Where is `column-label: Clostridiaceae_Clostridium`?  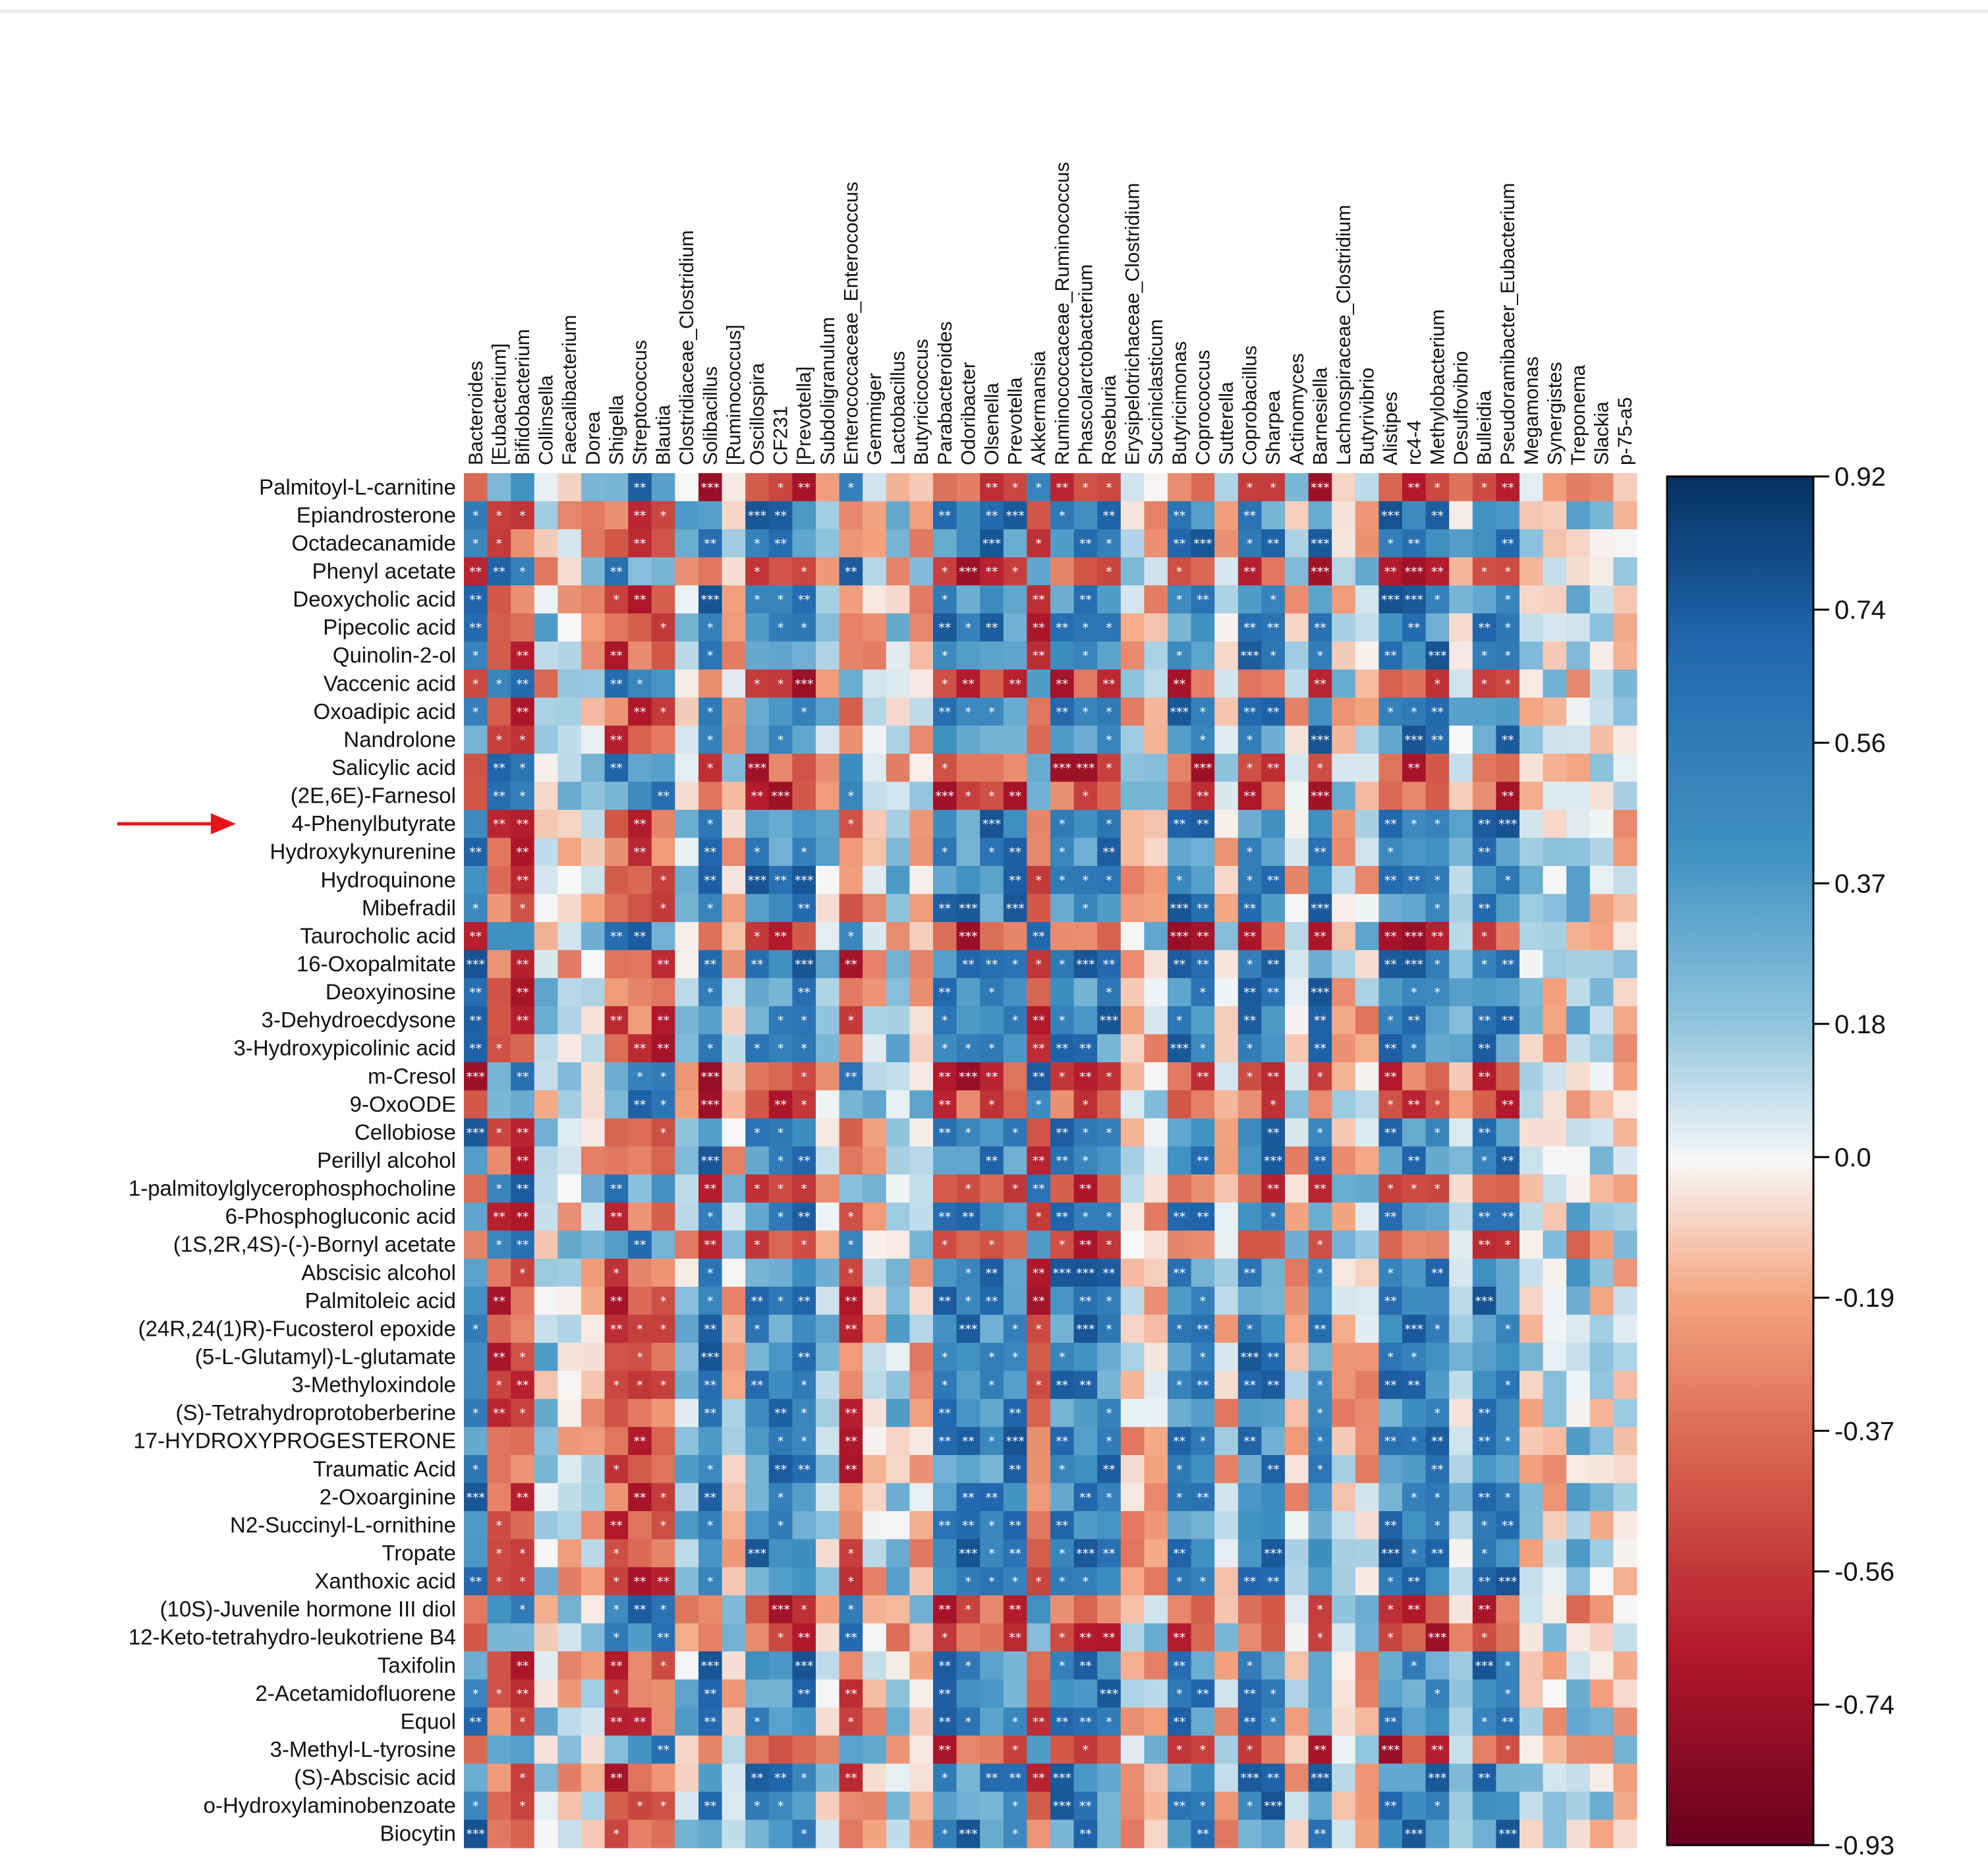 column-label: Clostridiaceae_Clostridium is located at coordinates (687, 348).